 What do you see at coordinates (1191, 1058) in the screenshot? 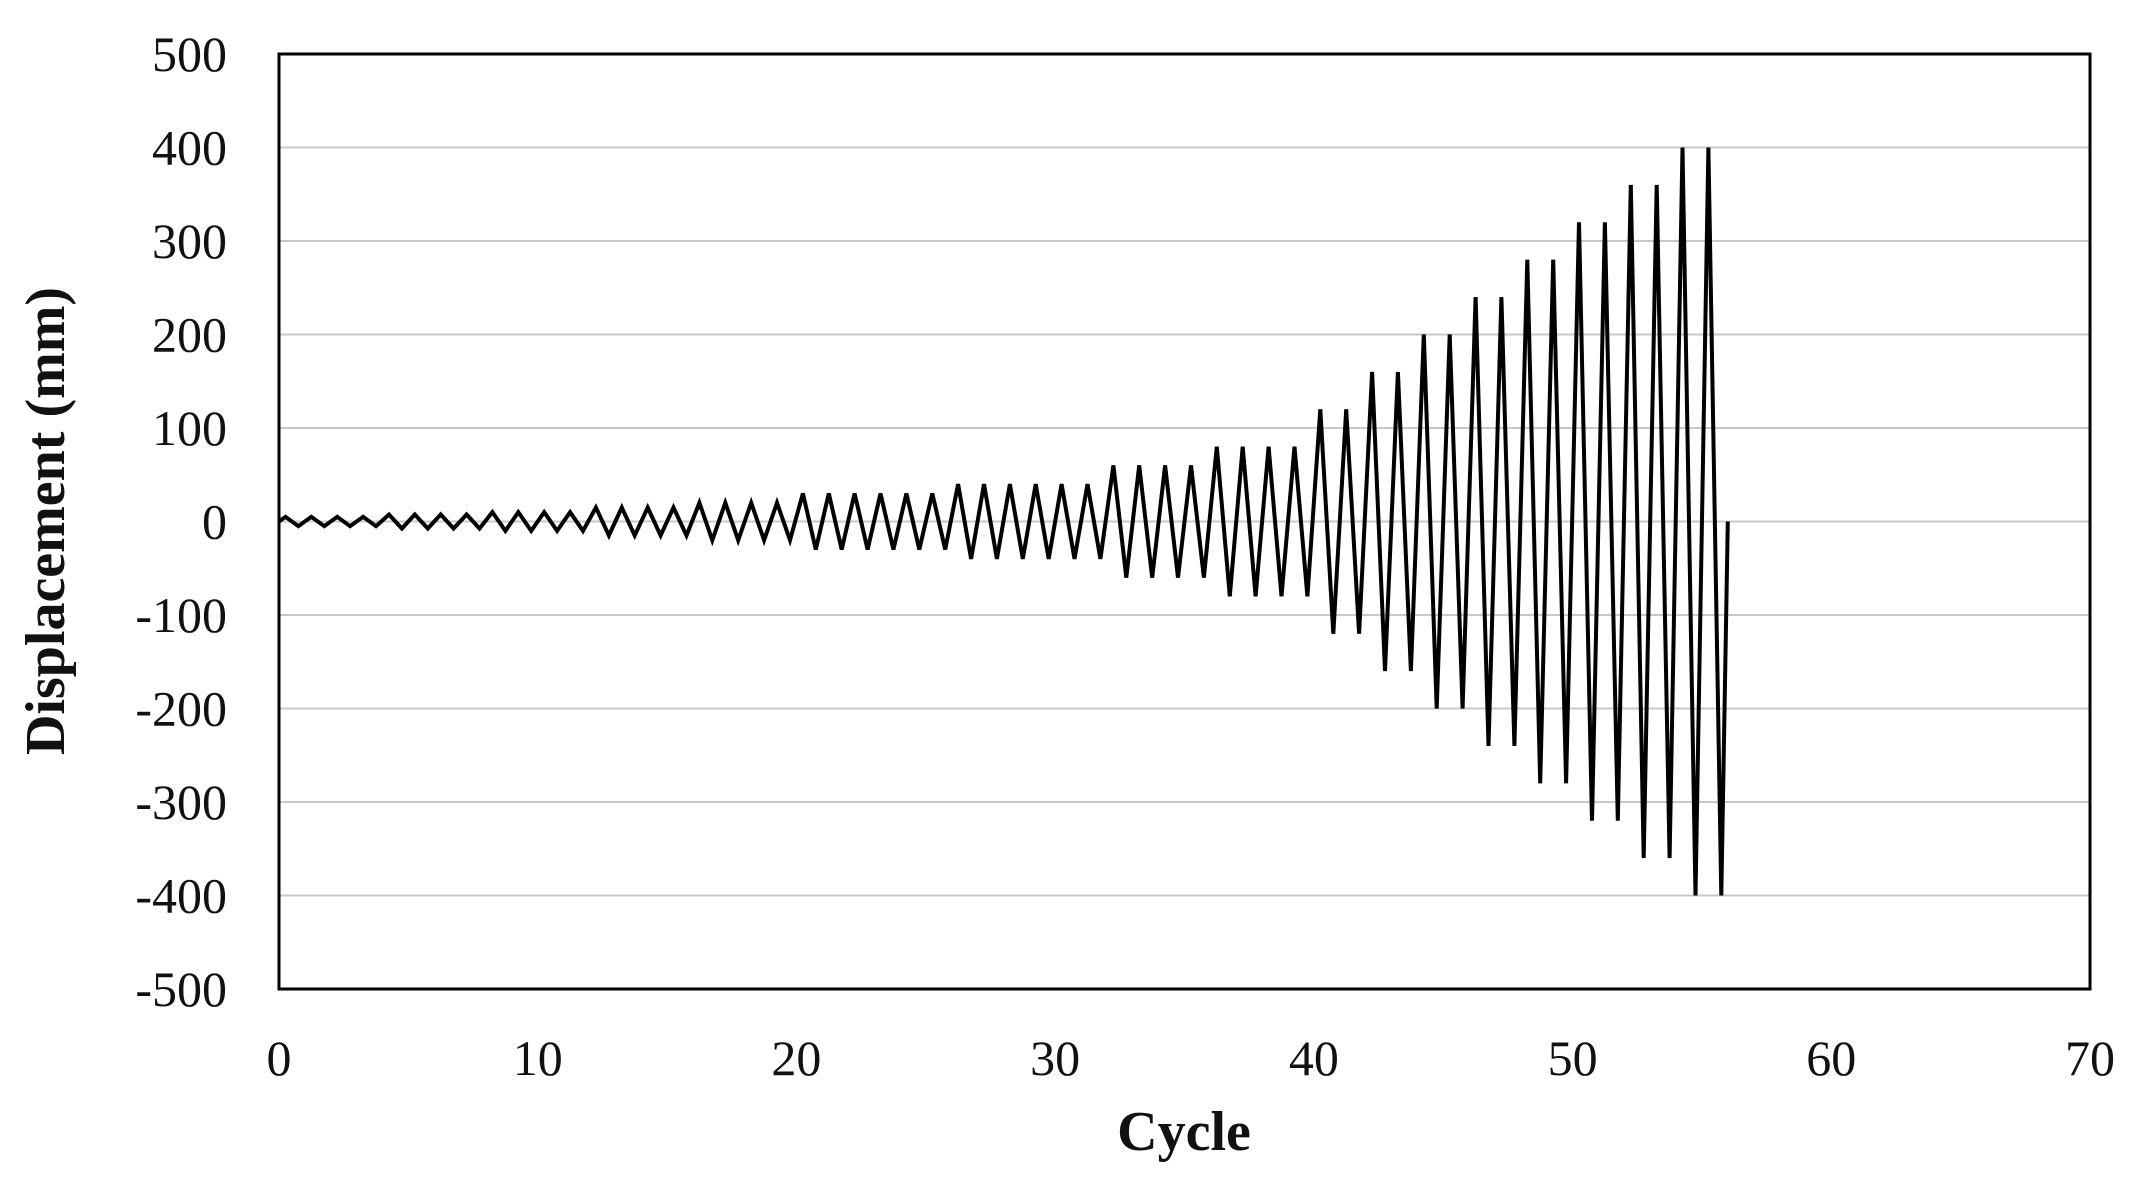
I see `x-axis-ticks: 0 10 20 30 40 50 60 70` at bounding box center [1191, 1058].